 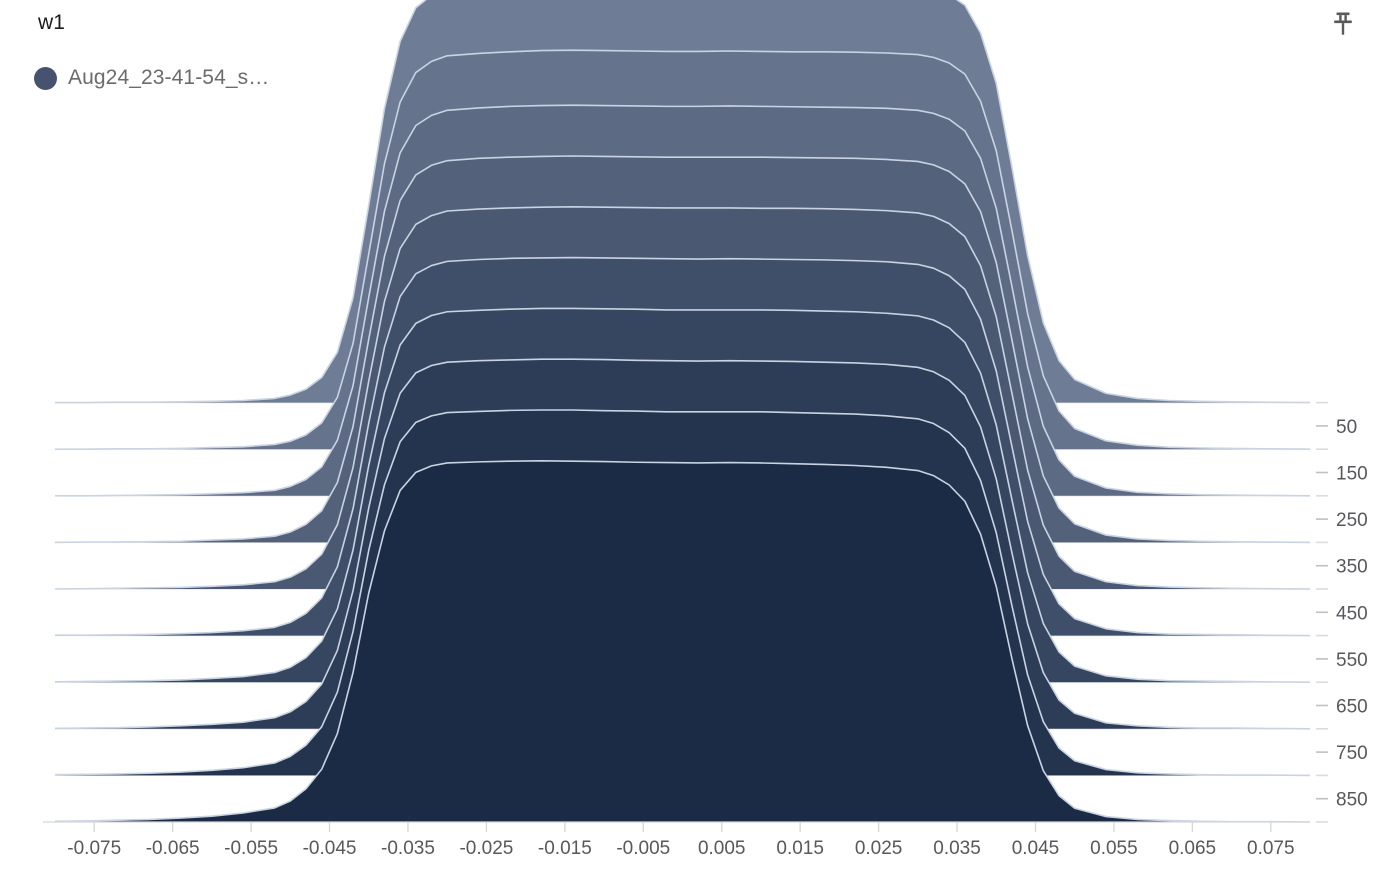 I want to click on x-tick-label: 0.075, so click(x=1271, y=848).